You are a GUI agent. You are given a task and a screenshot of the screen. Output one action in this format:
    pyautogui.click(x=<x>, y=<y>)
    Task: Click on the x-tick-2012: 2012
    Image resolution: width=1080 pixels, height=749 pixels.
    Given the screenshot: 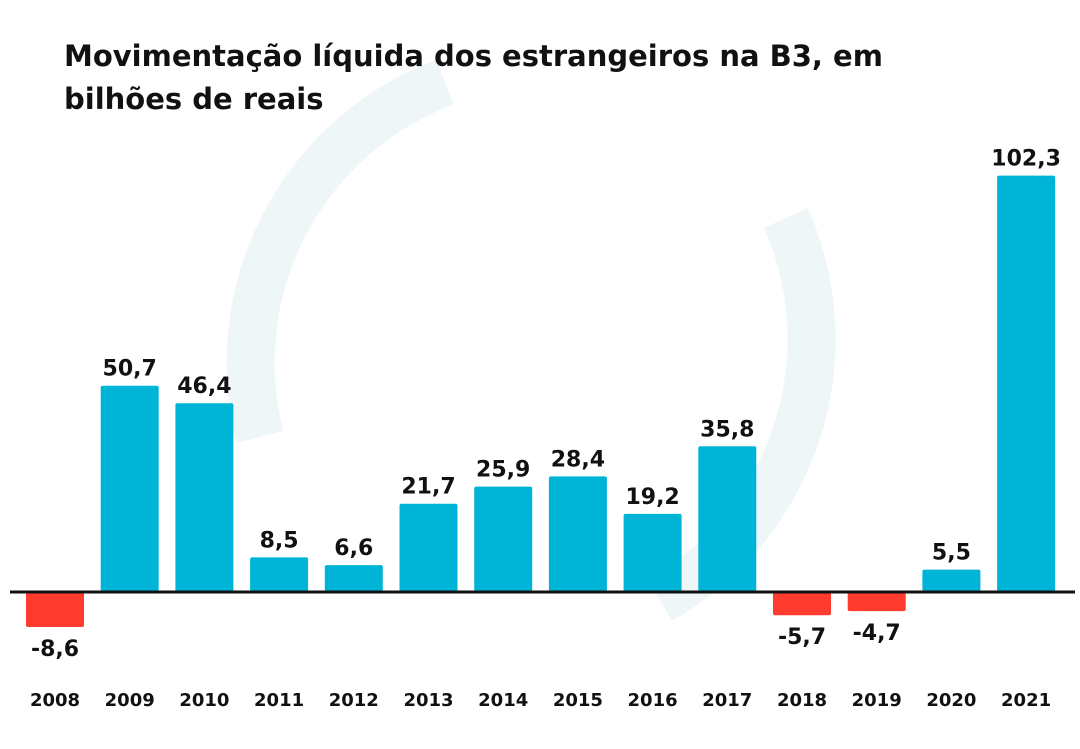 What is the action you would take?
    pyautogui.click(x=354, y=700)
    